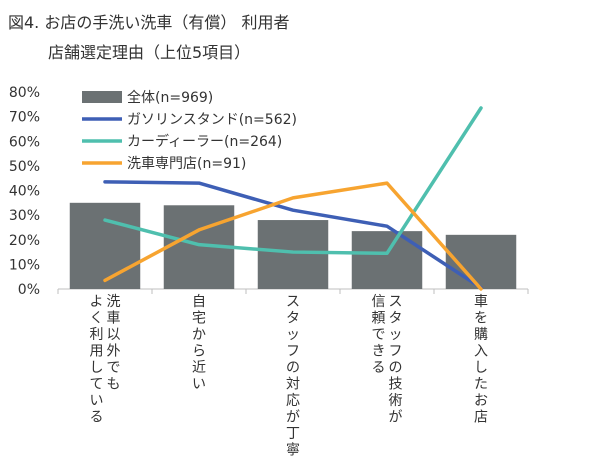  Describe the element at coordinates (149, 52) in the screenshot. I see `chart-title-line2: 店舗選定理由（上位5項目）` at that location.